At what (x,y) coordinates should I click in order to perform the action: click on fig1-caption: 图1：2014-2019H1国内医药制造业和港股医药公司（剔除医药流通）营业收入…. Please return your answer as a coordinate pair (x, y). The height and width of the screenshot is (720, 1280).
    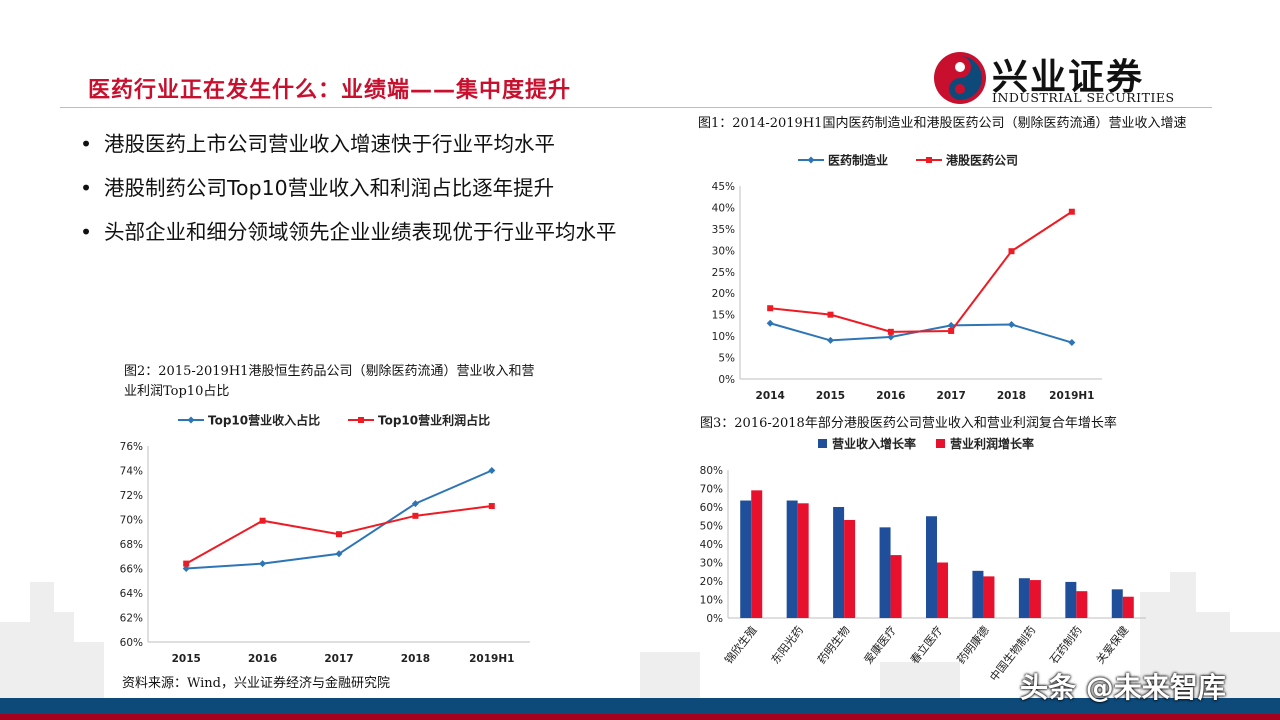
    Looking at the image, I should click on (942, 123).